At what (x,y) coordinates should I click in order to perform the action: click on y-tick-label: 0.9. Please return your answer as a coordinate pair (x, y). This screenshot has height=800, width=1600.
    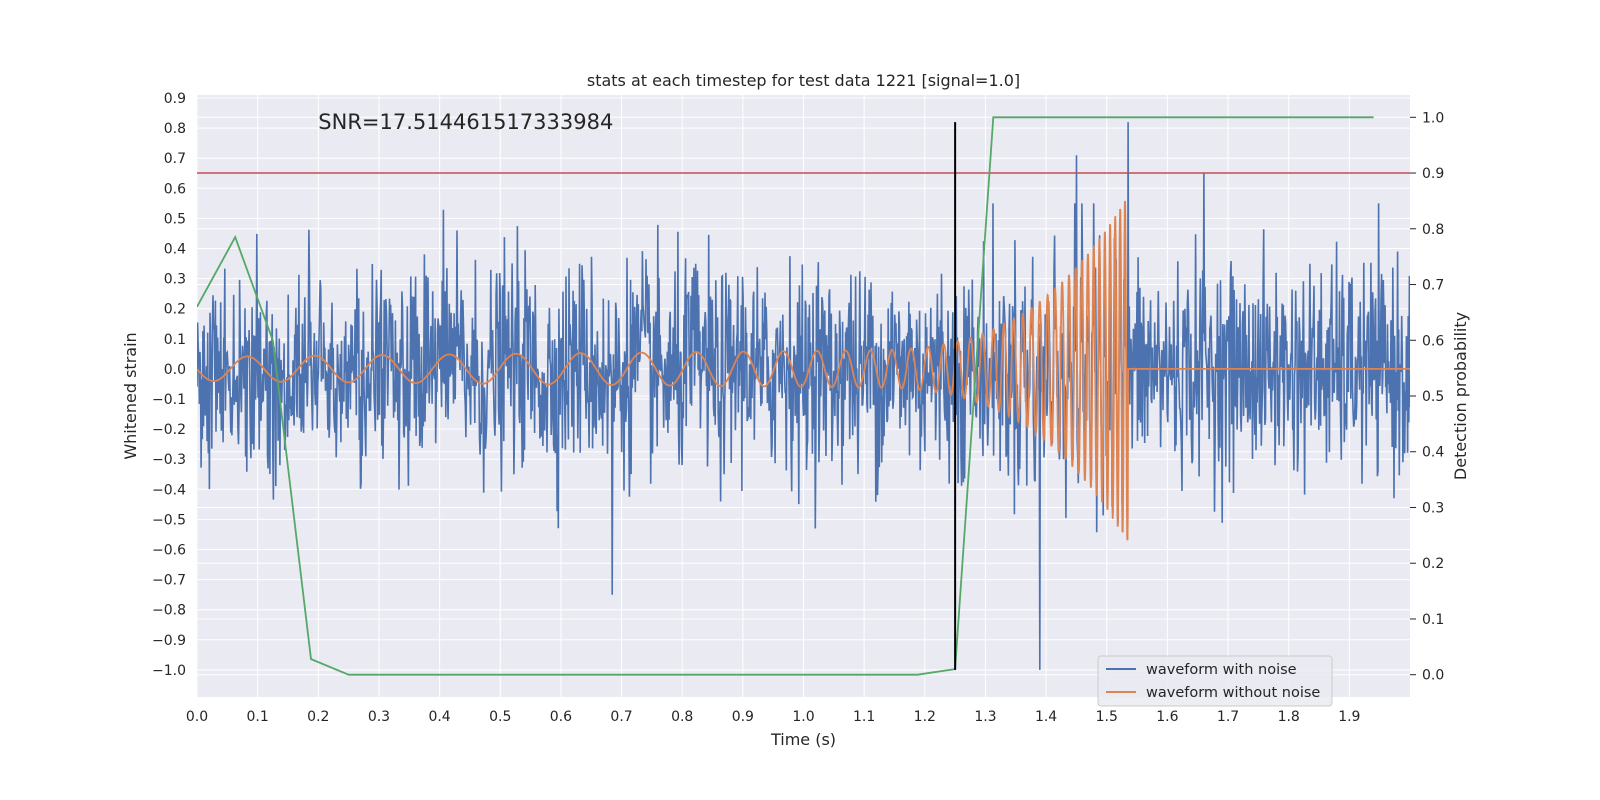
    Looking at the image, I should click on (175, 99).